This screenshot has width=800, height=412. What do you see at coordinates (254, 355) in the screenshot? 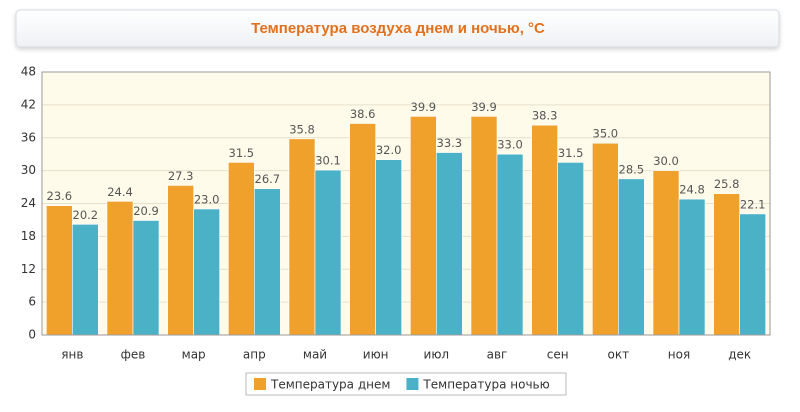
I see `x-tick-label: апр` at bounding box center [254, 355].